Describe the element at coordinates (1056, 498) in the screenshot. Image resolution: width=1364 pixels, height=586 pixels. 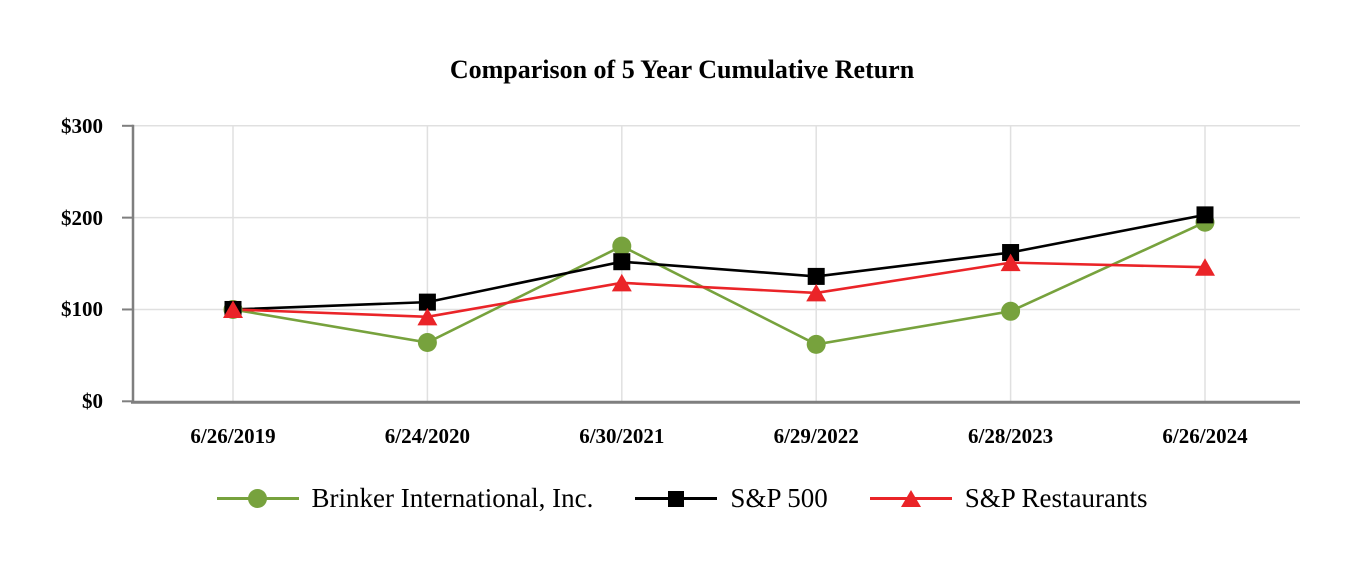
I see `legend-label: S&P Restaurants` at that location.